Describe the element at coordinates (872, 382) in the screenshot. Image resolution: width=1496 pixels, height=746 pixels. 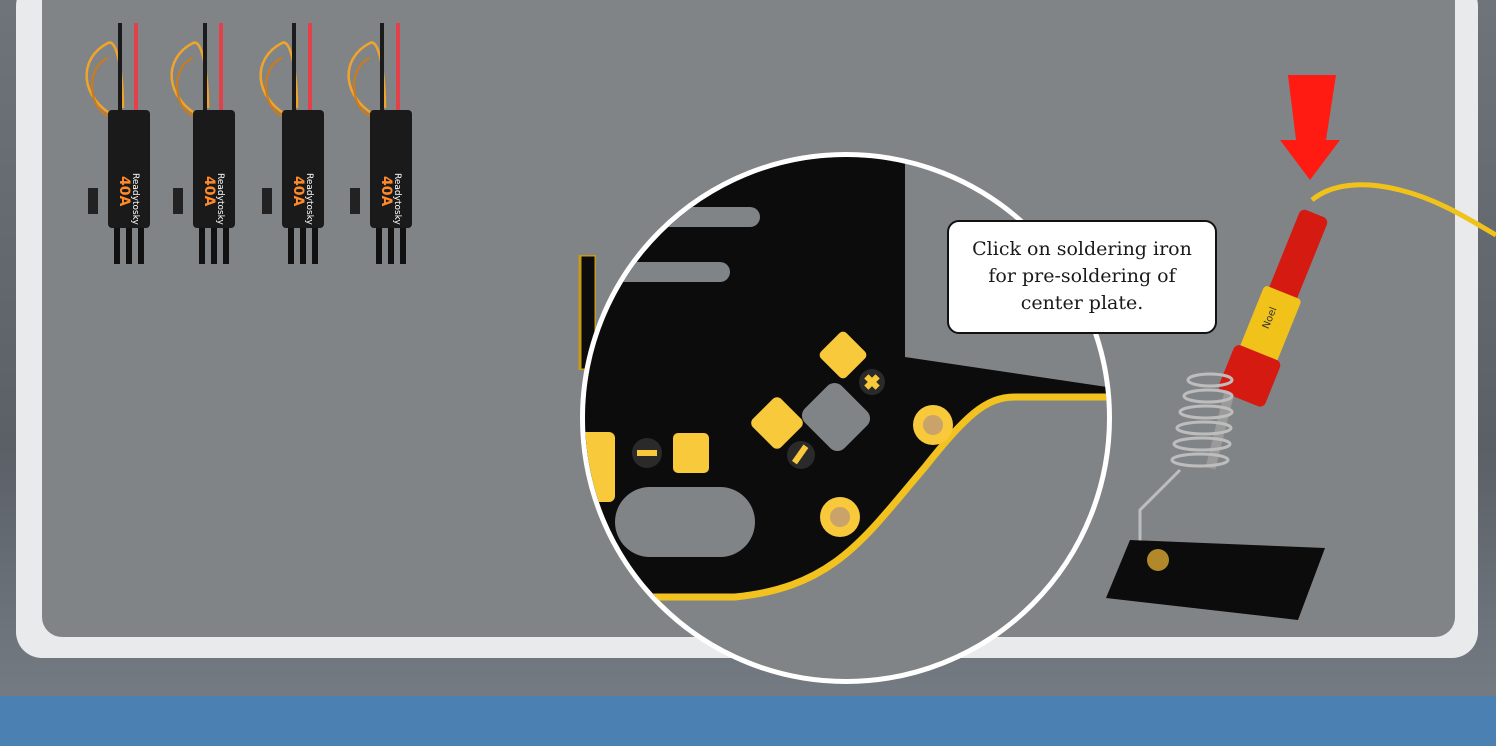
I see `plus-icon` at that location.